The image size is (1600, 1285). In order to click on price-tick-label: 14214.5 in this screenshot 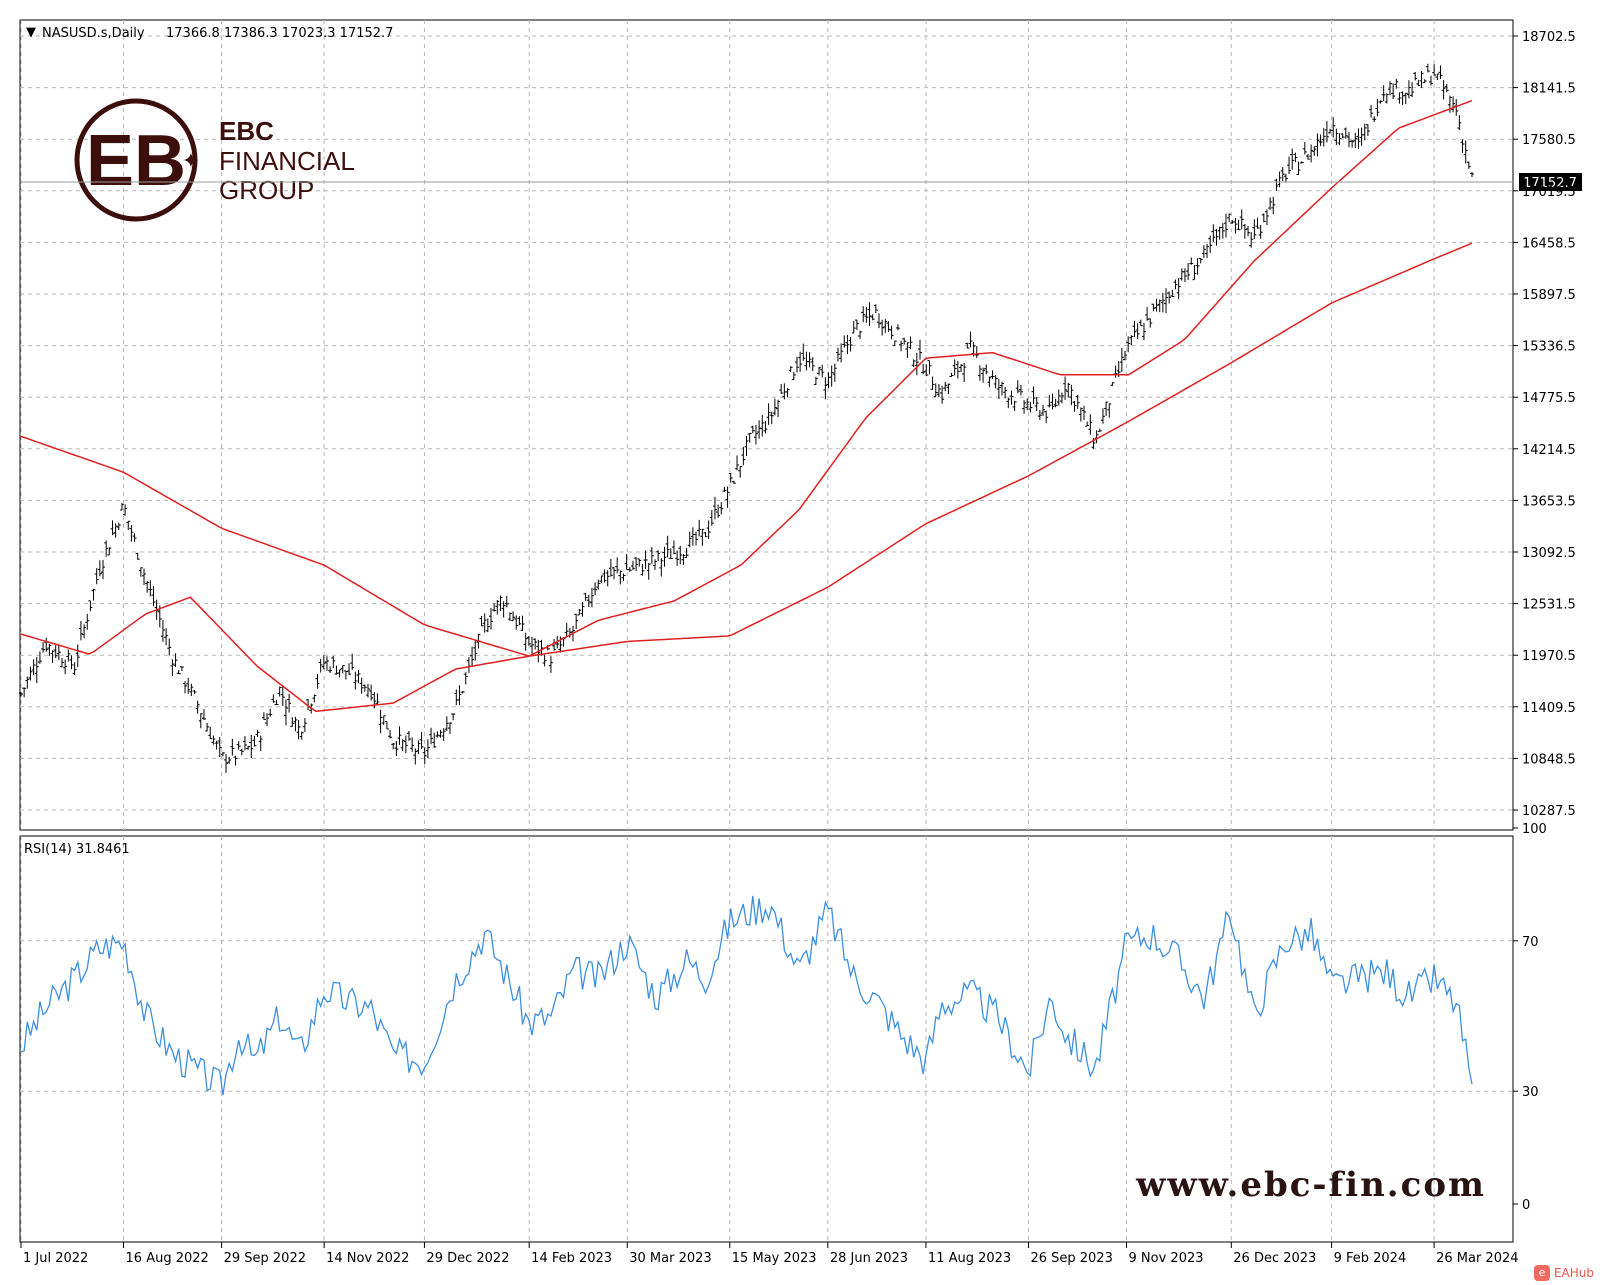, I will do `click(1549, 450)`.